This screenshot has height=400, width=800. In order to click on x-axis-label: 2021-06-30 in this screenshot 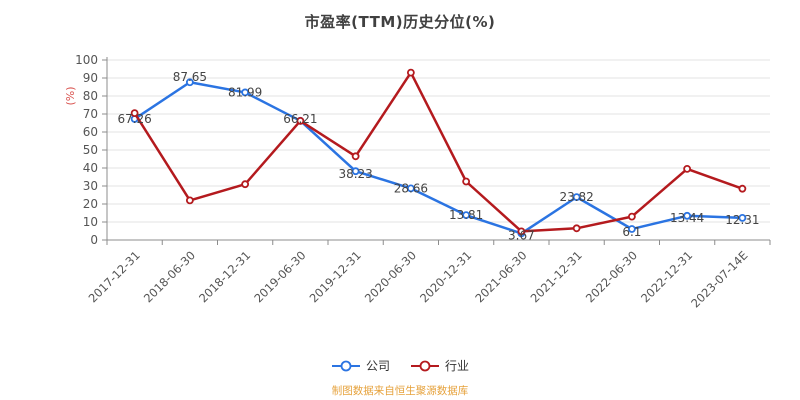, I will do `click(500, 276)`.